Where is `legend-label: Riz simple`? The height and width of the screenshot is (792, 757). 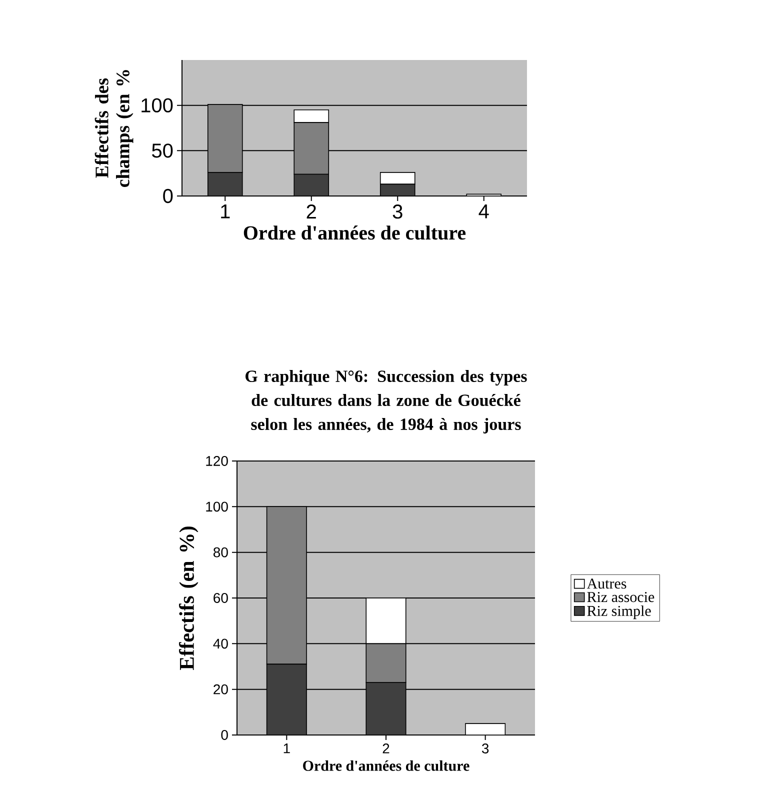
legend-label: Riz simple is located at coordinates (619, 612).